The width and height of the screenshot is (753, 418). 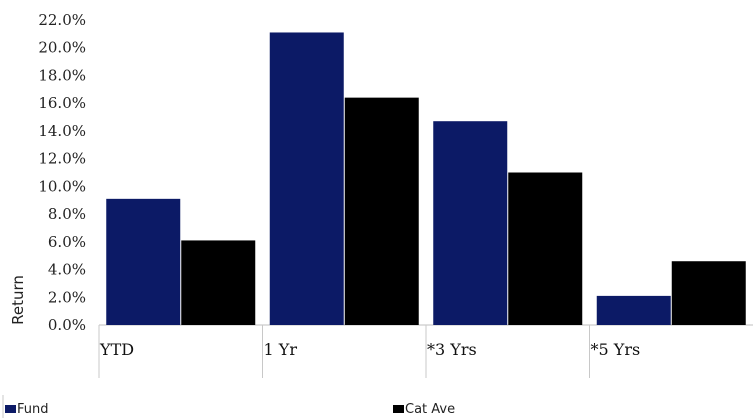 I want to click on y-tick-label: 12.0%, so click(x=62, y=159).